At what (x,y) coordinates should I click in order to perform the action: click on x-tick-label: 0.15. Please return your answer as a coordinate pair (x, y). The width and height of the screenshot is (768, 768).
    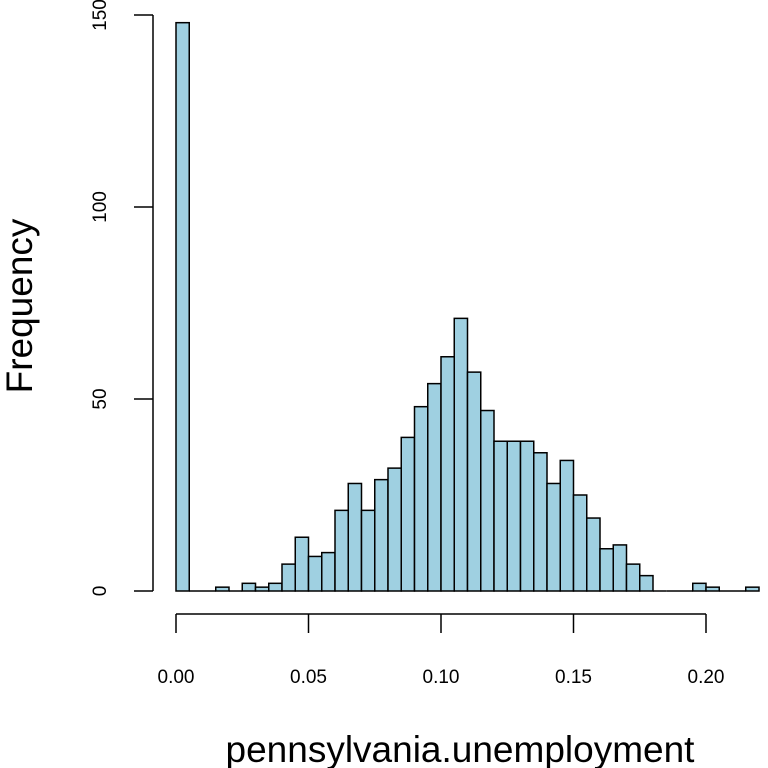
    Looking at the image, I should click on (573, 677).